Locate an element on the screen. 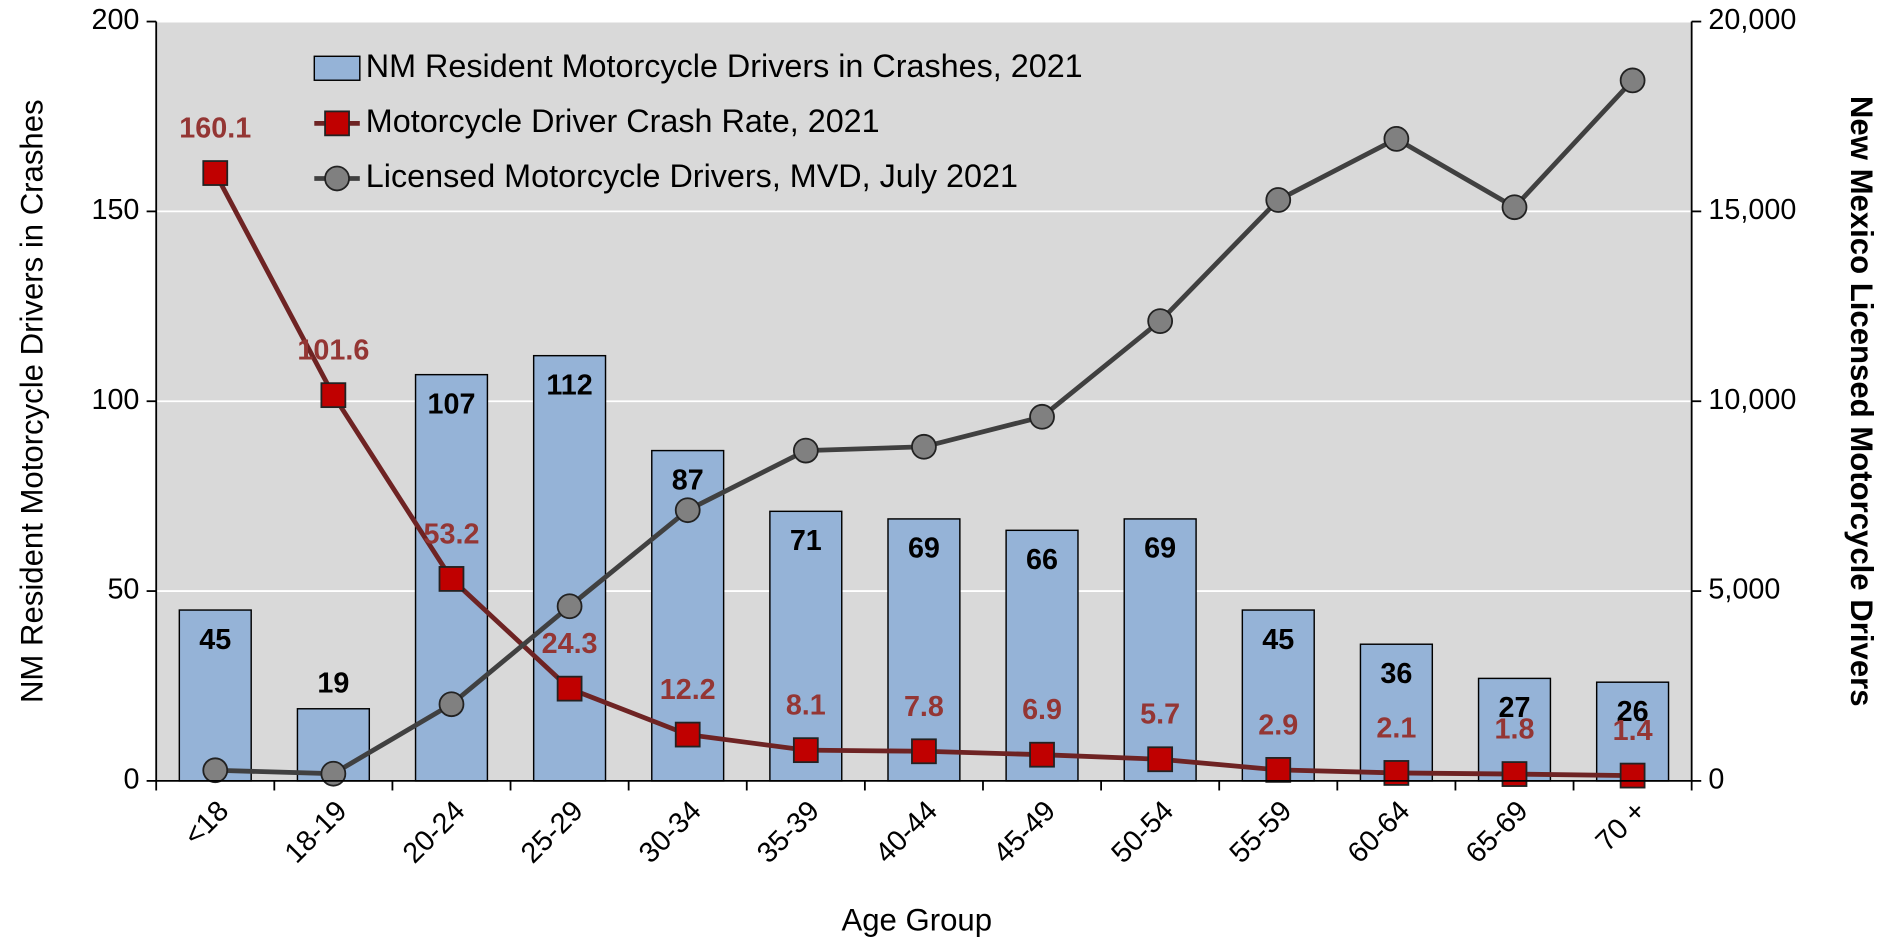  bar-value-label: 112 is located at coordinates (569, 385).